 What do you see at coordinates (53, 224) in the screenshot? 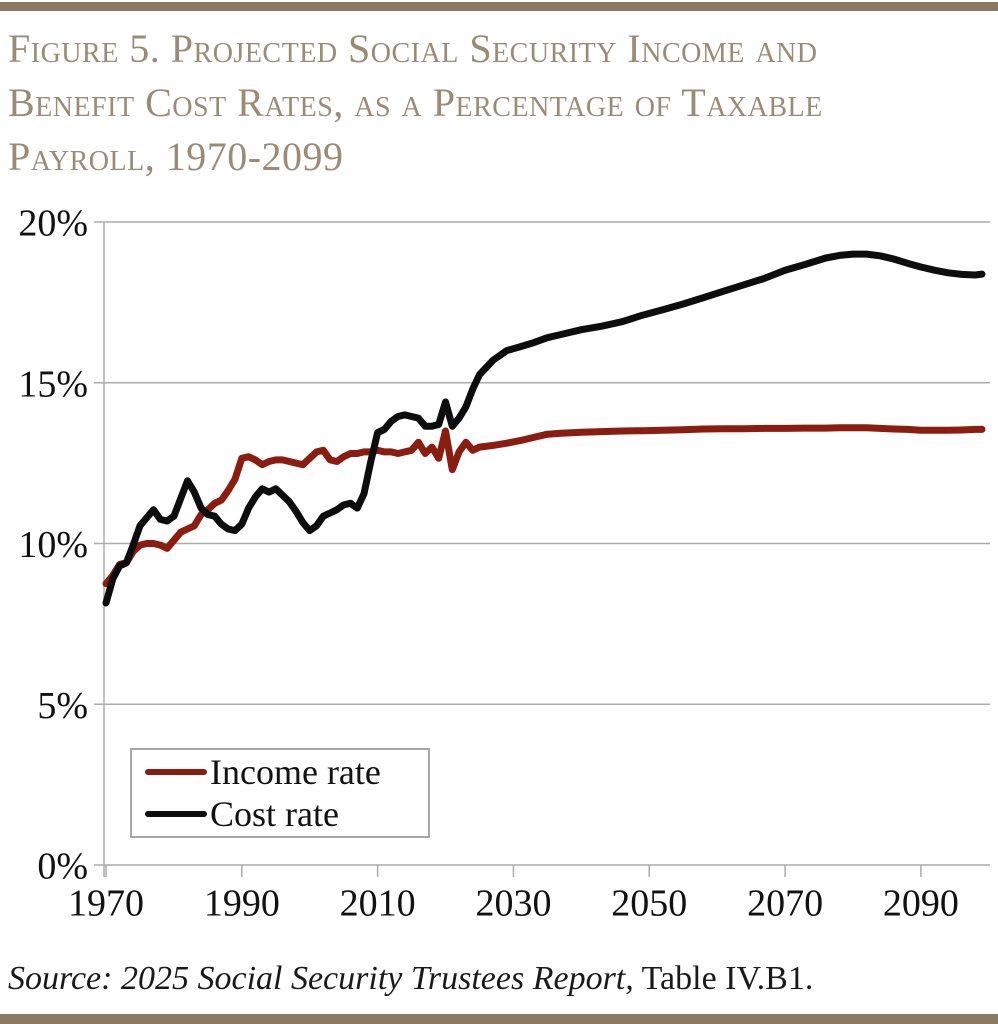
I see `y-axis-tick-label: 20%` at bounding box center [53, 224].